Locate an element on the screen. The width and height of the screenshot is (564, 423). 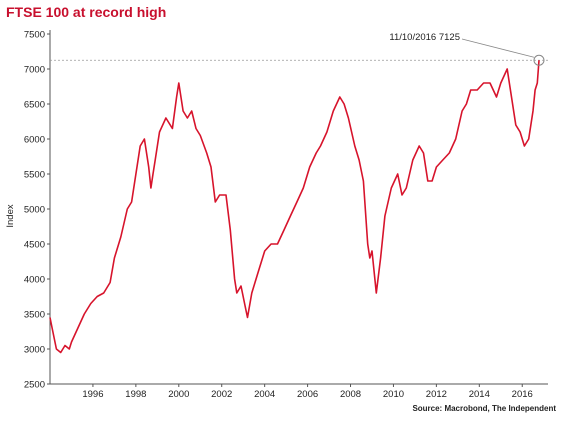
y-tick-label: 7000 is located at coordinates (34, 70).